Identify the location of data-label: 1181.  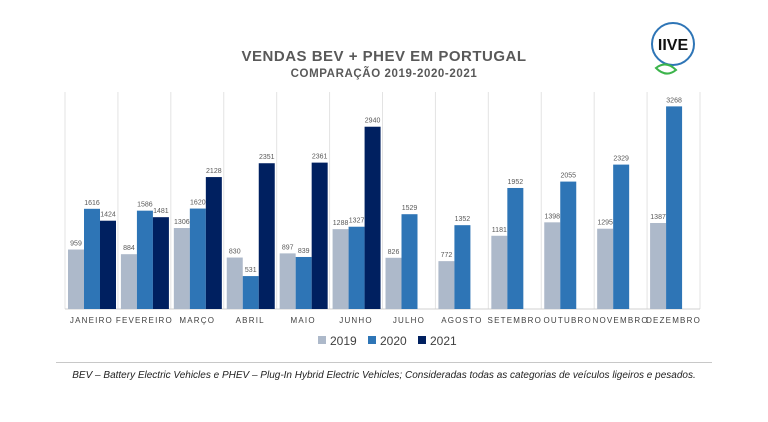
(499, 230).